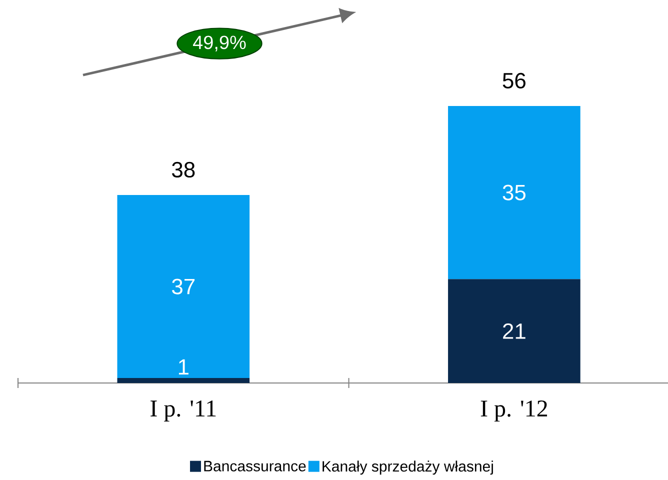  I want to click on data-label: 37, so click(183, 286).